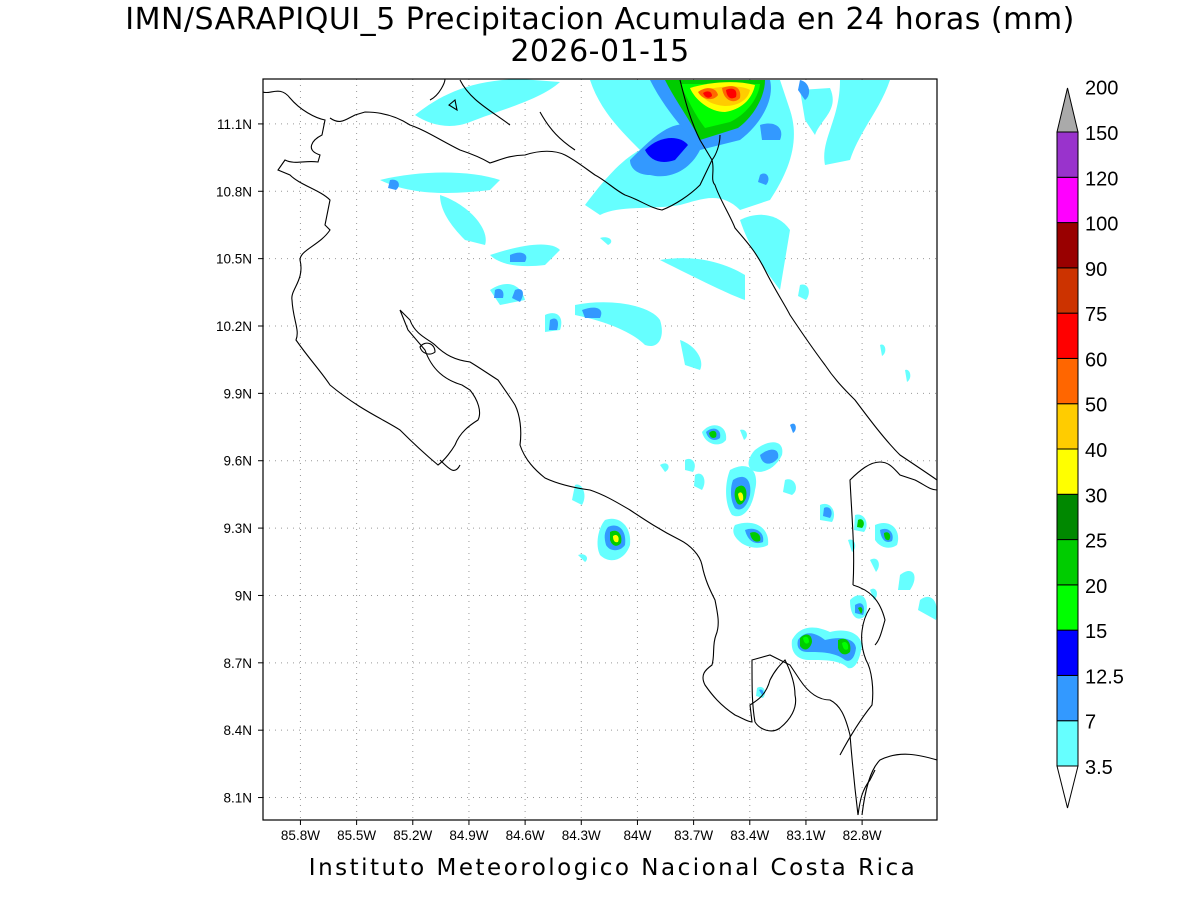 The height and width of the screenshot is (900, 1200). Describe the element at coordinates (1096, 270) in the screenshot. I see `colorbar-level-label: 90` at that location.